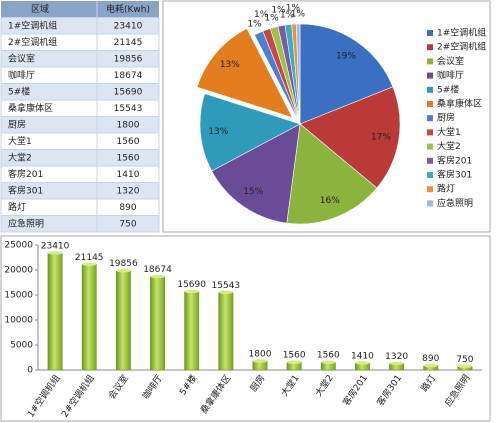  What do you see at coordinates (253, 192) in the screenshot?
I see `pie-label: 15%` at bounding box center [253, 192].